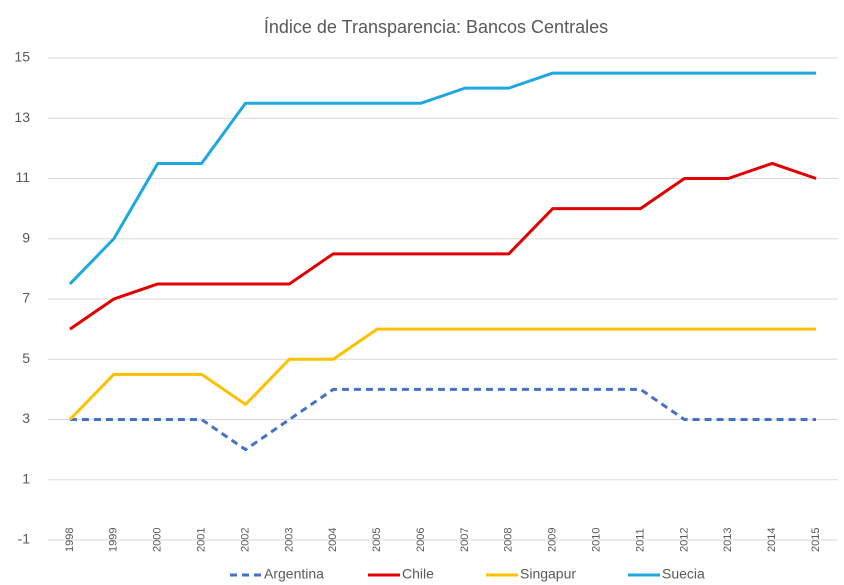  Describe the element at coordinates (24, 539) in the screenshot. I see `y-tick-label: -1` at that location.